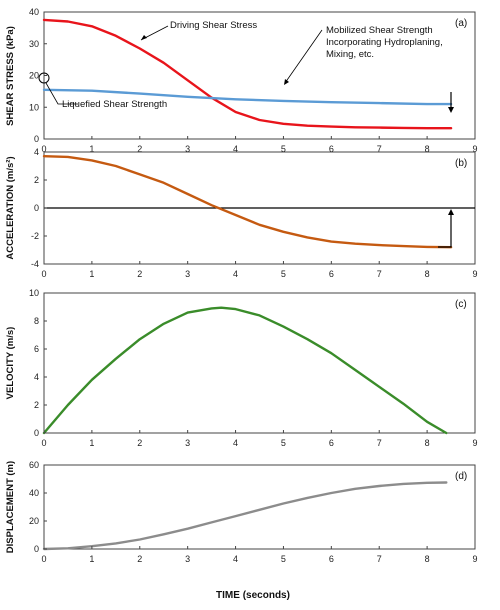 This screenshot has height=610, width=500. I want to click on xlabel-time: TIME (seconds), so click(253, 595).